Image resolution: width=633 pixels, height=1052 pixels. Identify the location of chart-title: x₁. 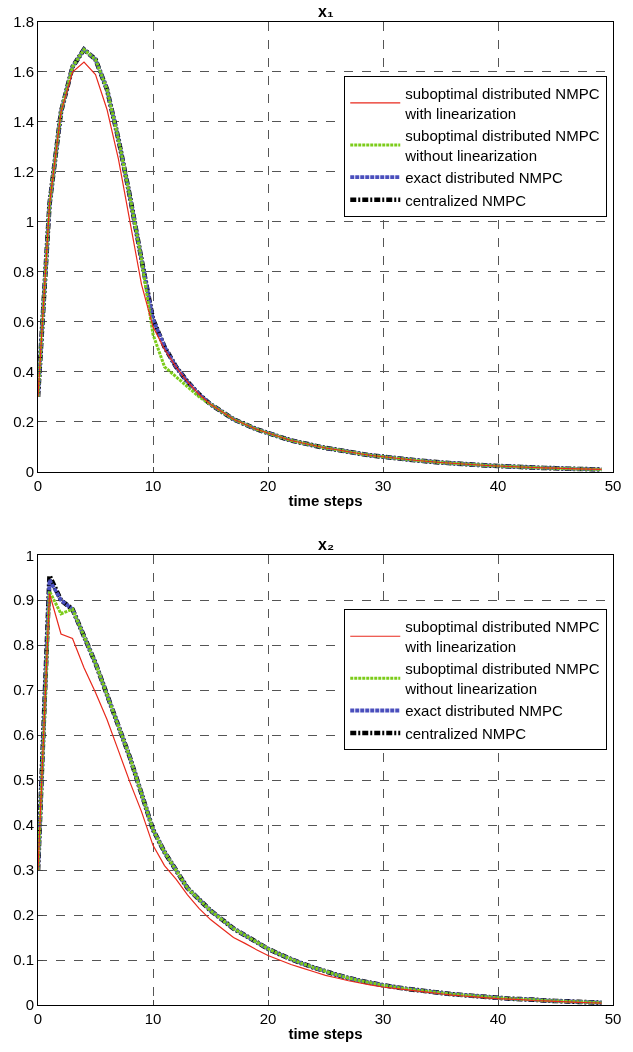
(326, 11).